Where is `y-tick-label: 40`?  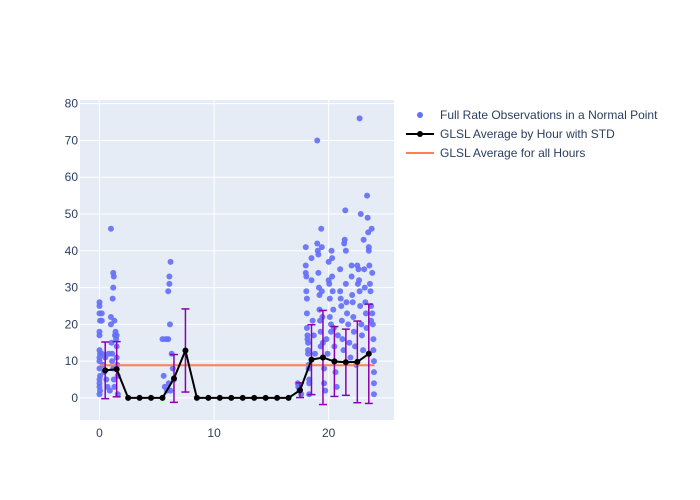
y-tick-label: 40 is located at coordinates (72, 251).